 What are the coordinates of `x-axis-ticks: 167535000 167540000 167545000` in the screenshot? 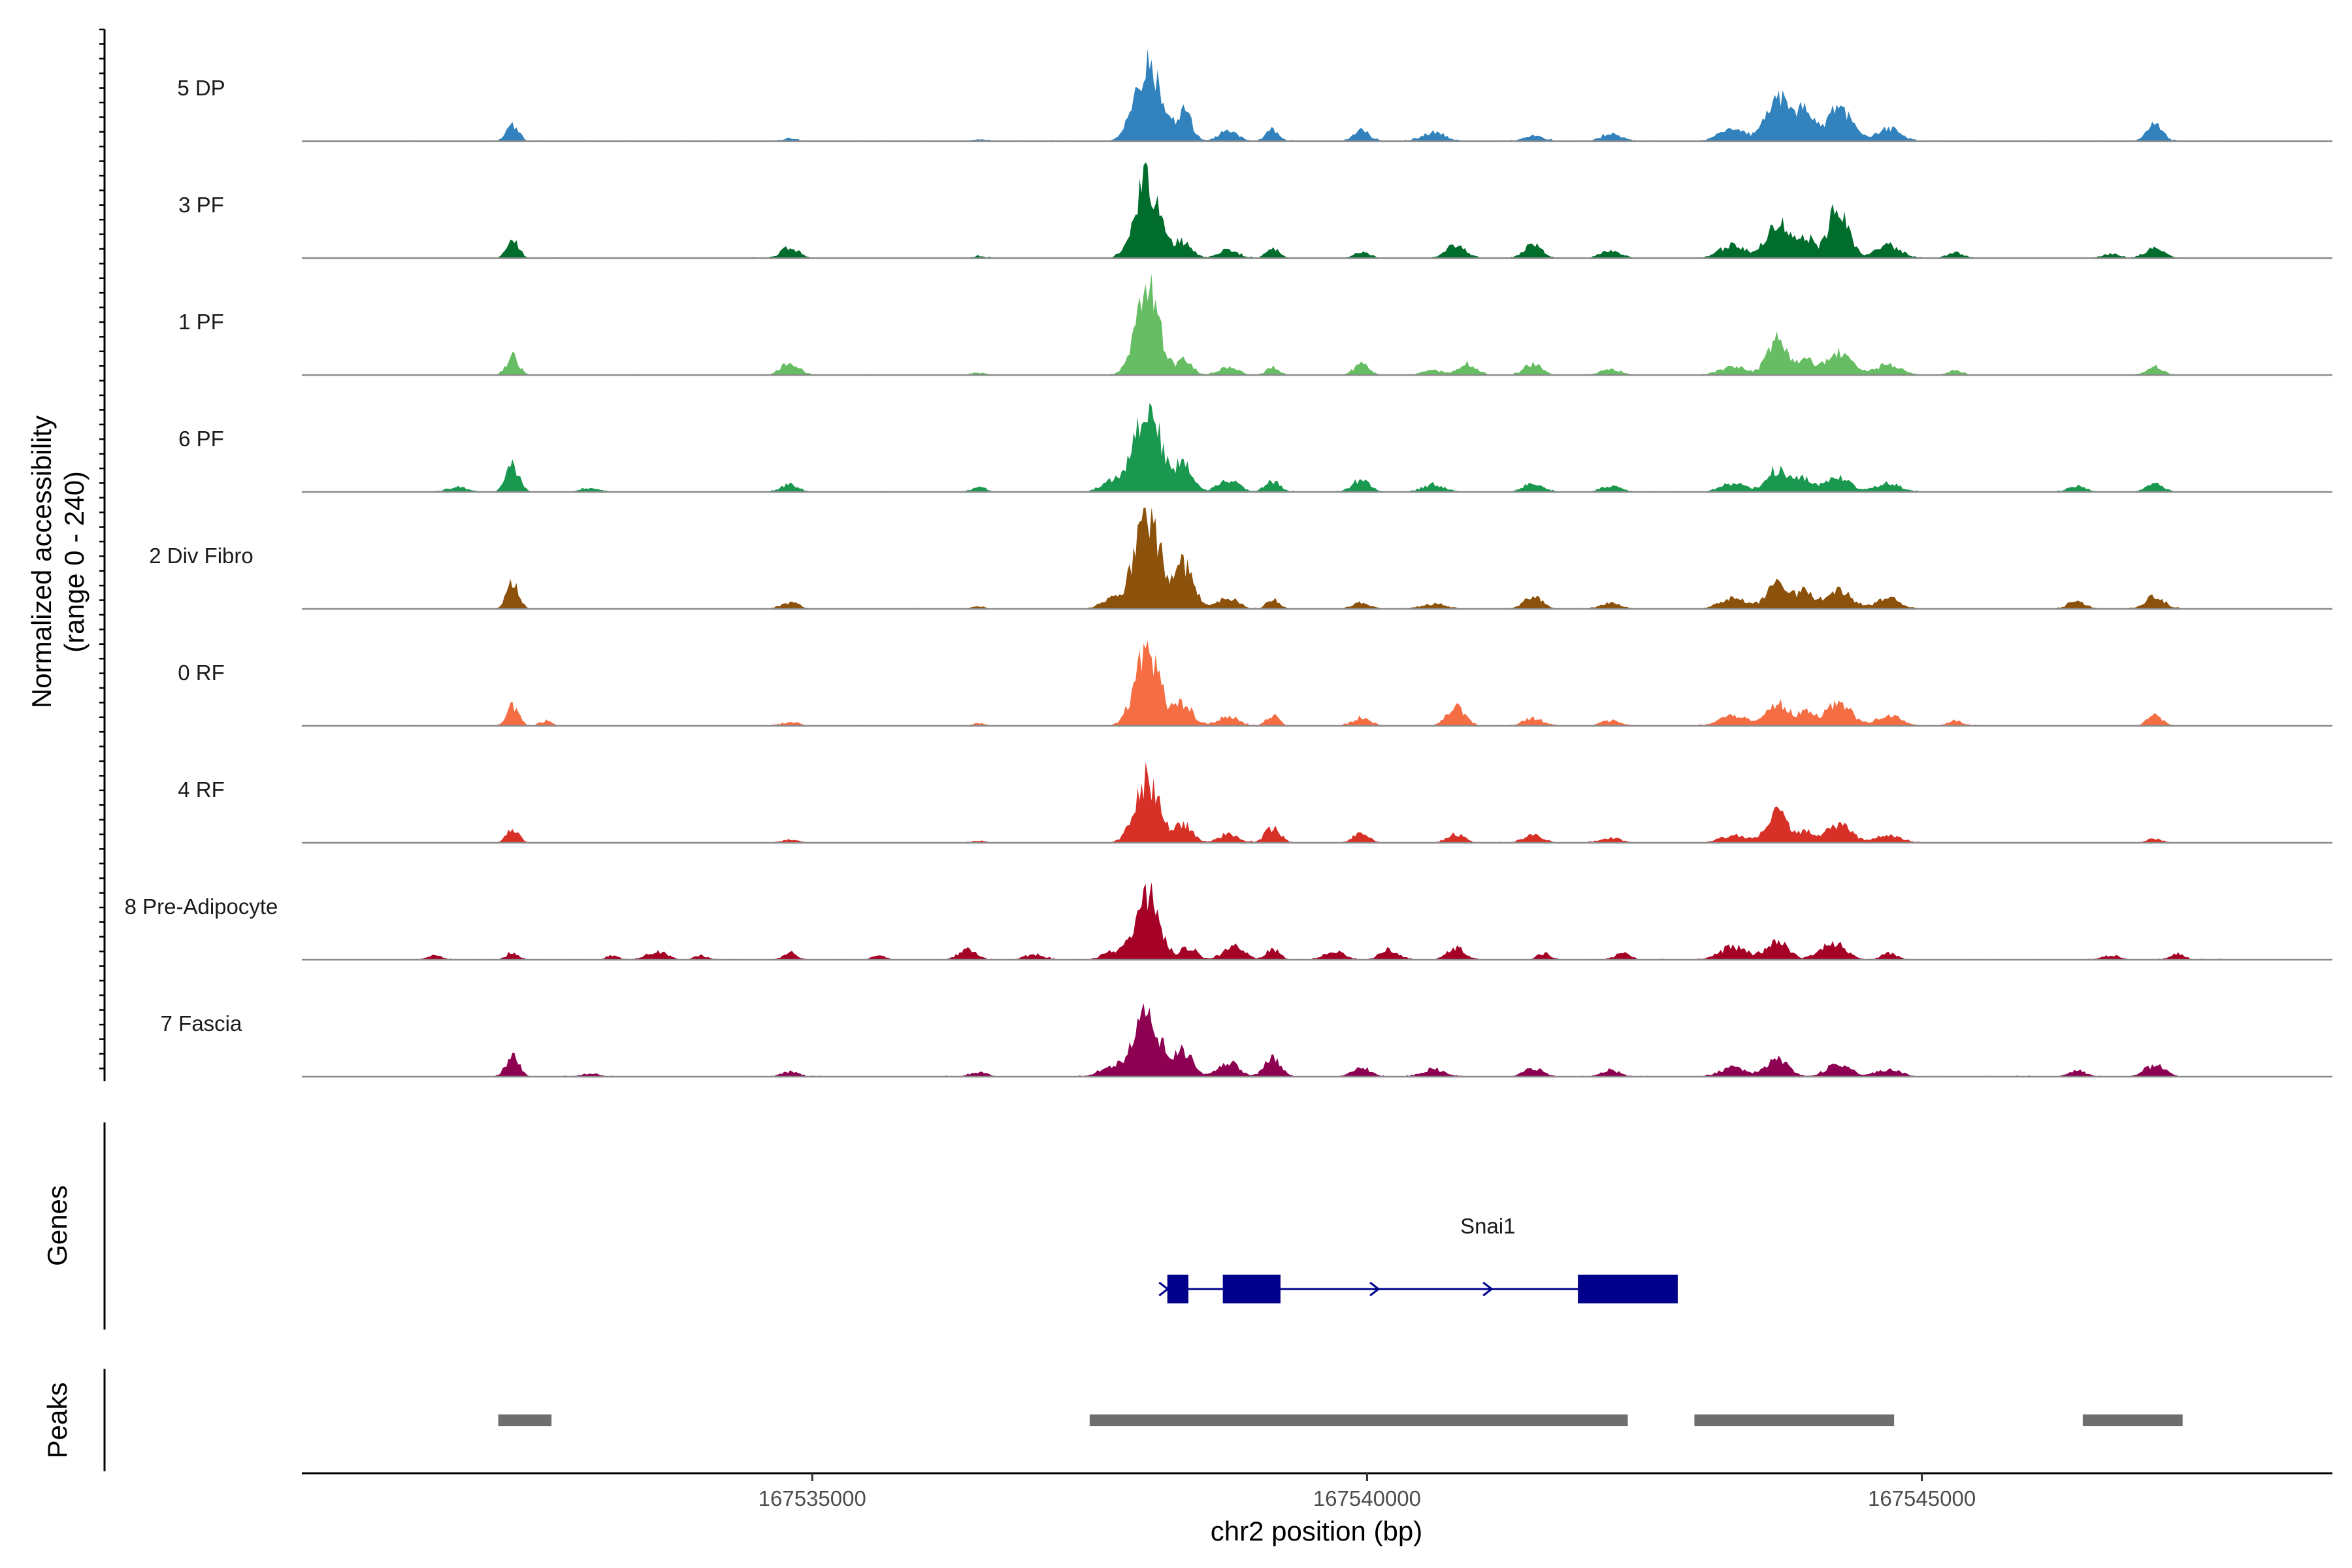 It's located at (1367, 1492).